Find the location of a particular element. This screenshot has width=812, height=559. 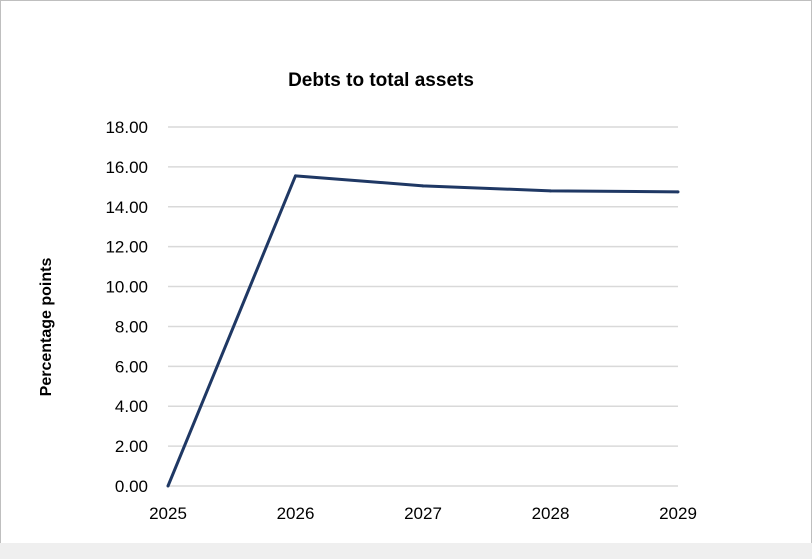

y-axis-label: Percentage points is located at coordinates (46, 327).